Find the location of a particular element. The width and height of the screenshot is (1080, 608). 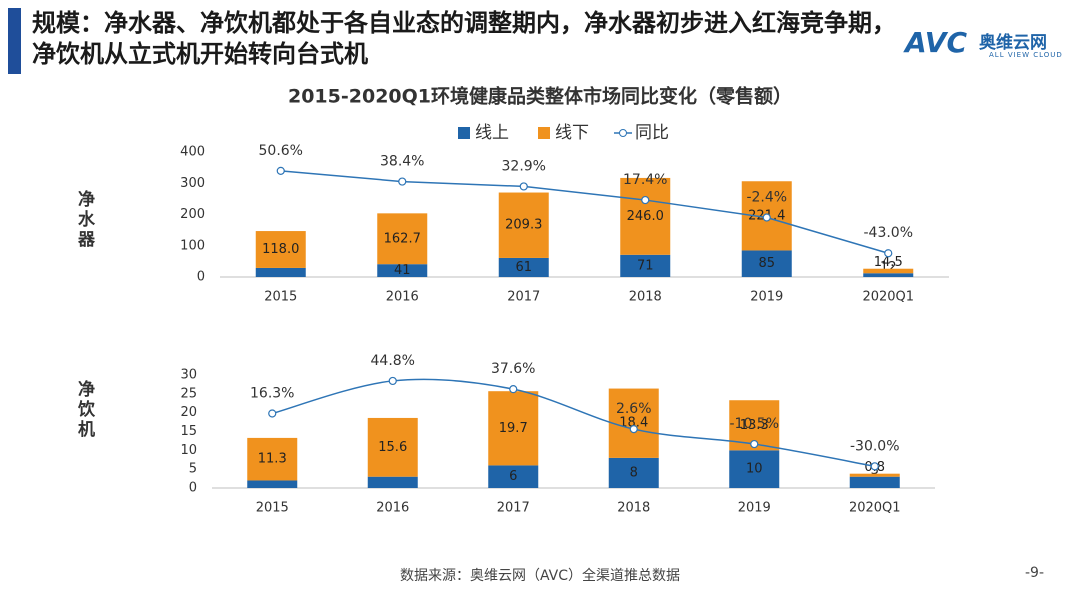

legend-label: 同比 is located at coordinates (652, 133).